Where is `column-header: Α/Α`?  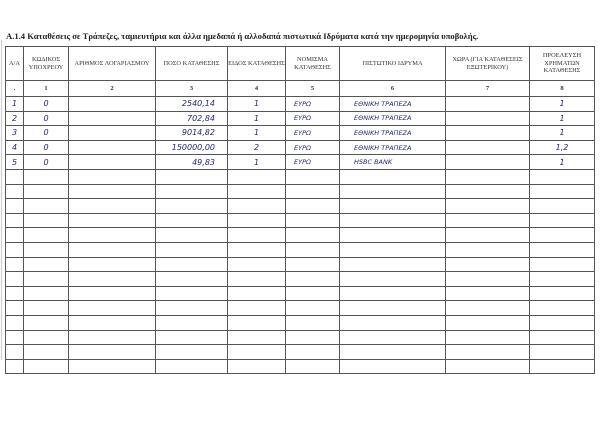 column-header: Α/Α is located at coordinates (14, 63).